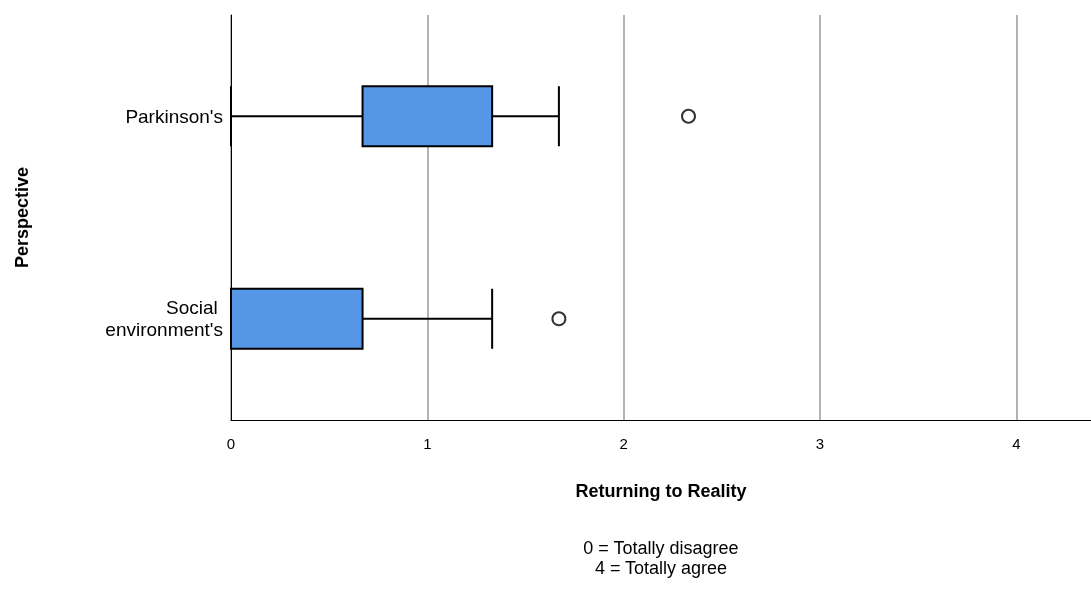 This screenshot has height=596, width=1091. What do you see at coordinates (231, 443) in the screenshot?
I see `x-tick-label: 0` at bounding box center [231, 443].